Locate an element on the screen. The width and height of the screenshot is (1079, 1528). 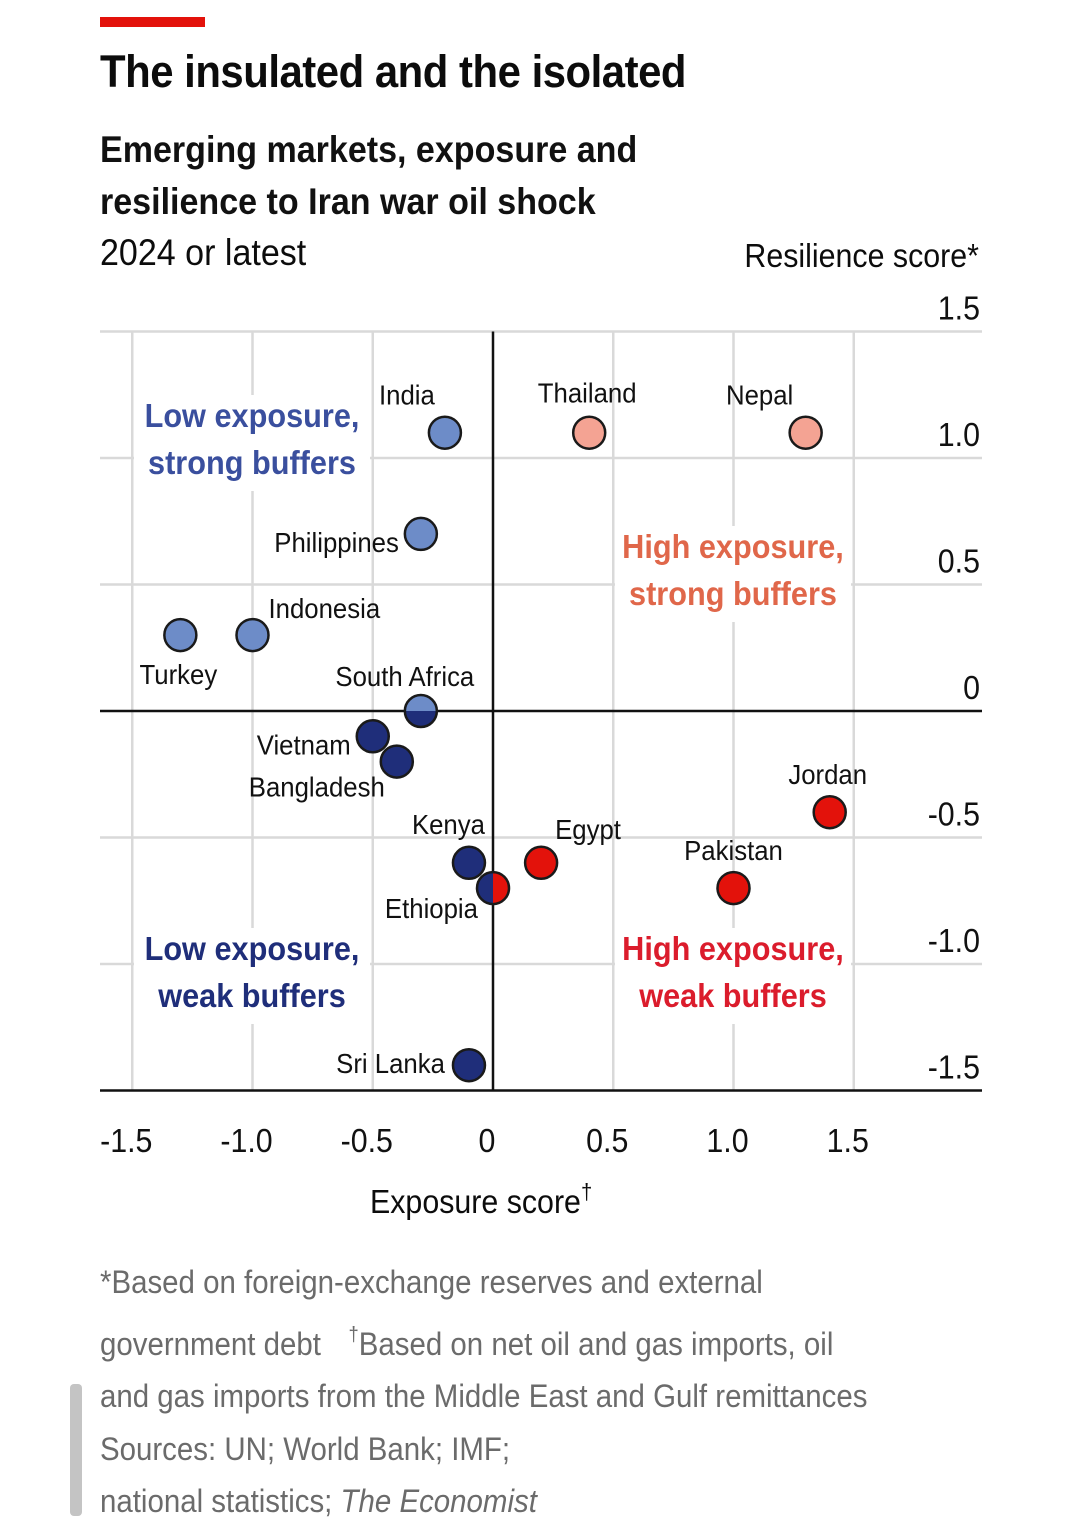
point-turkey is located at coordinates (180, 635).